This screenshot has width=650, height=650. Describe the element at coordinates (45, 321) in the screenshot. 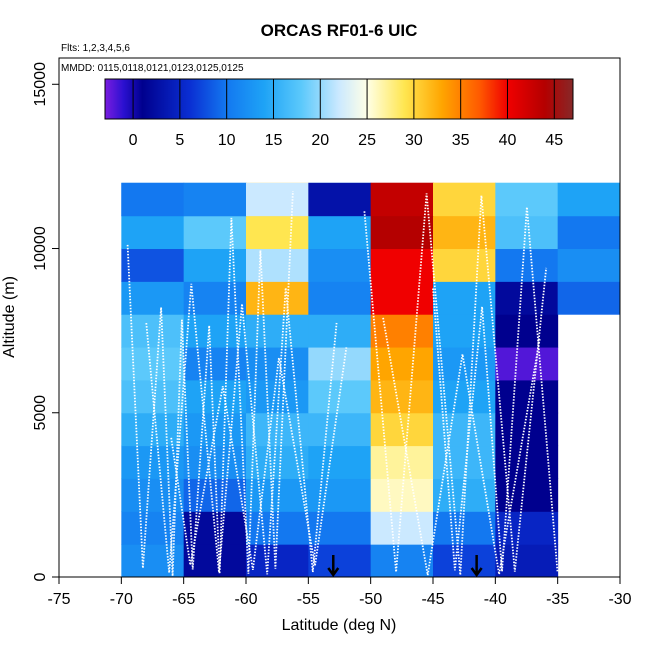

I see `y-axis: 0 5000 10000 15000` at that location.